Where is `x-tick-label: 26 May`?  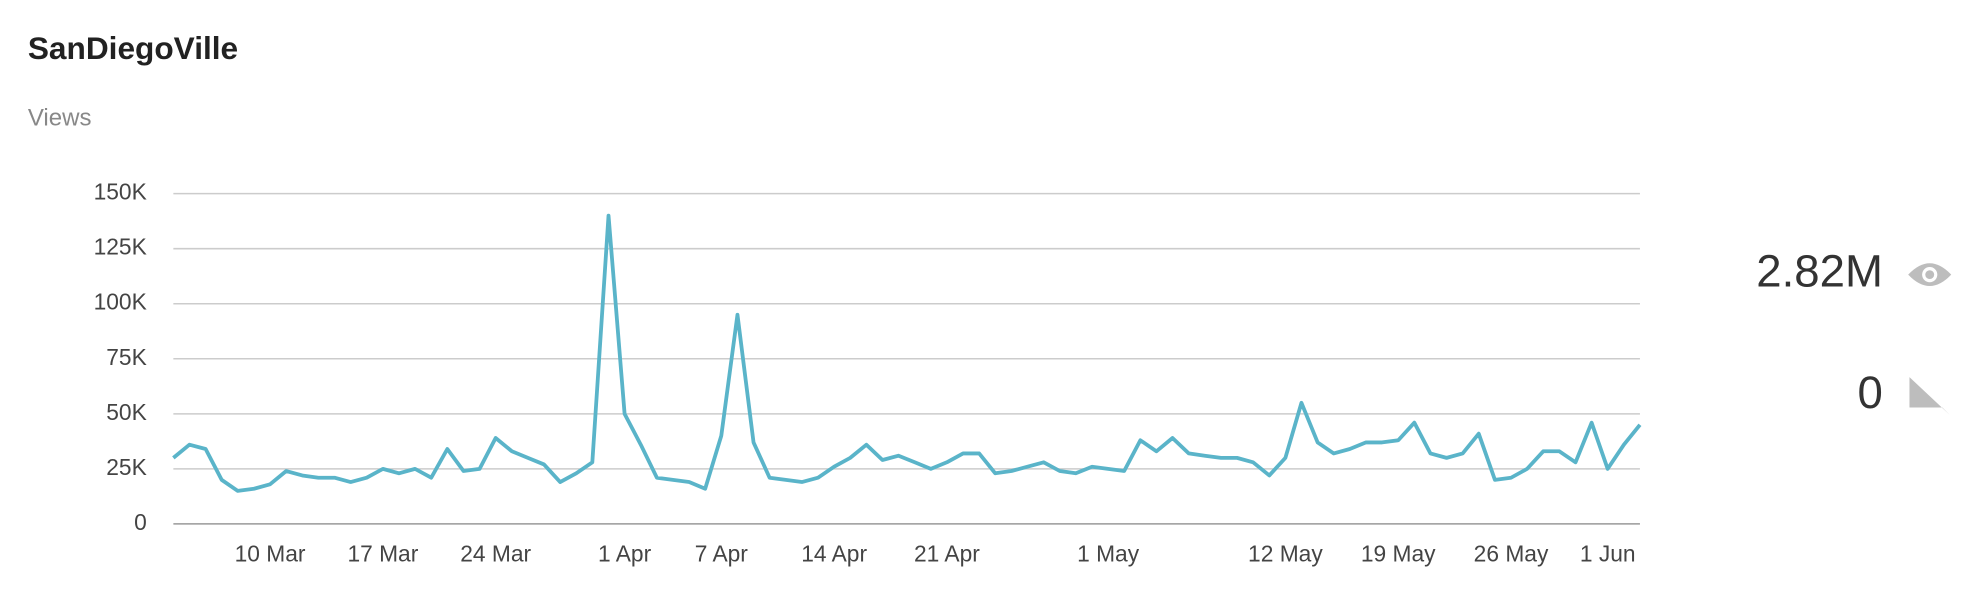 x-tick-label: 26 May is located at coordinates (1511, 554).